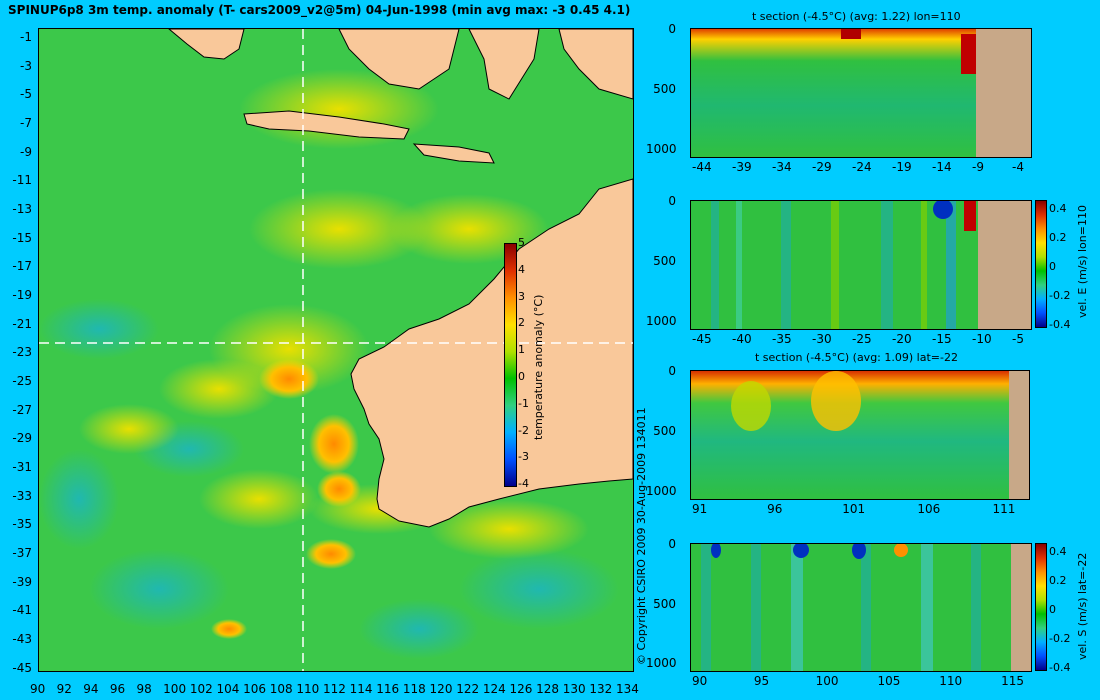 The height and width of the screenshot is (700, 1100). What do you see at coordinates (942, 339) in the screenshot?
I see `section-2-x-tick: -15` at bounding box center [942, 339].